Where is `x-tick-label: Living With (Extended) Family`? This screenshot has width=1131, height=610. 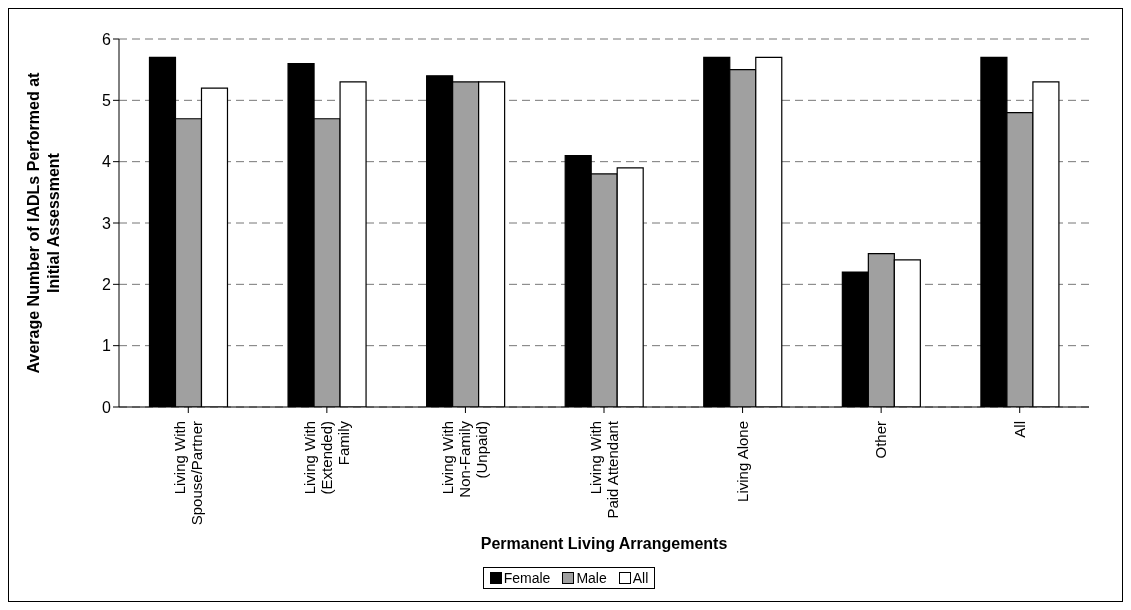
x-tick-label: Living With (Extended) Family is located at coordinates (326, 457).